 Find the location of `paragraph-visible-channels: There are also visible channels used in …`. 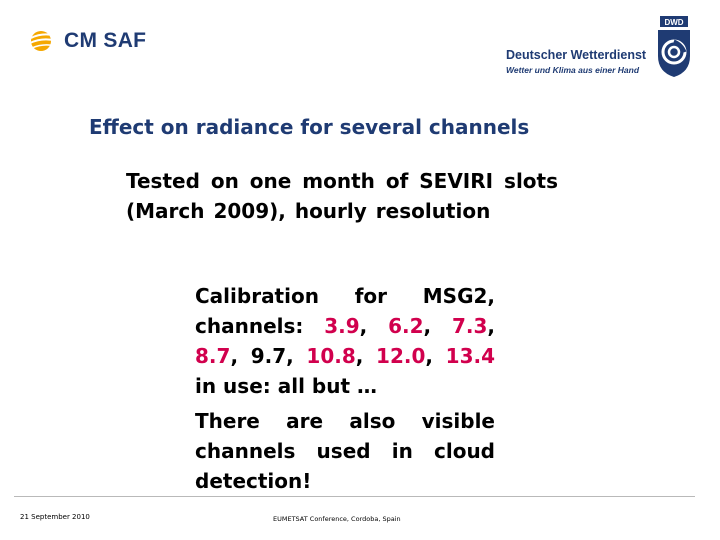

paragraph-visible-channels: There are also visible channels used in … is located at coordinates (345, 451).